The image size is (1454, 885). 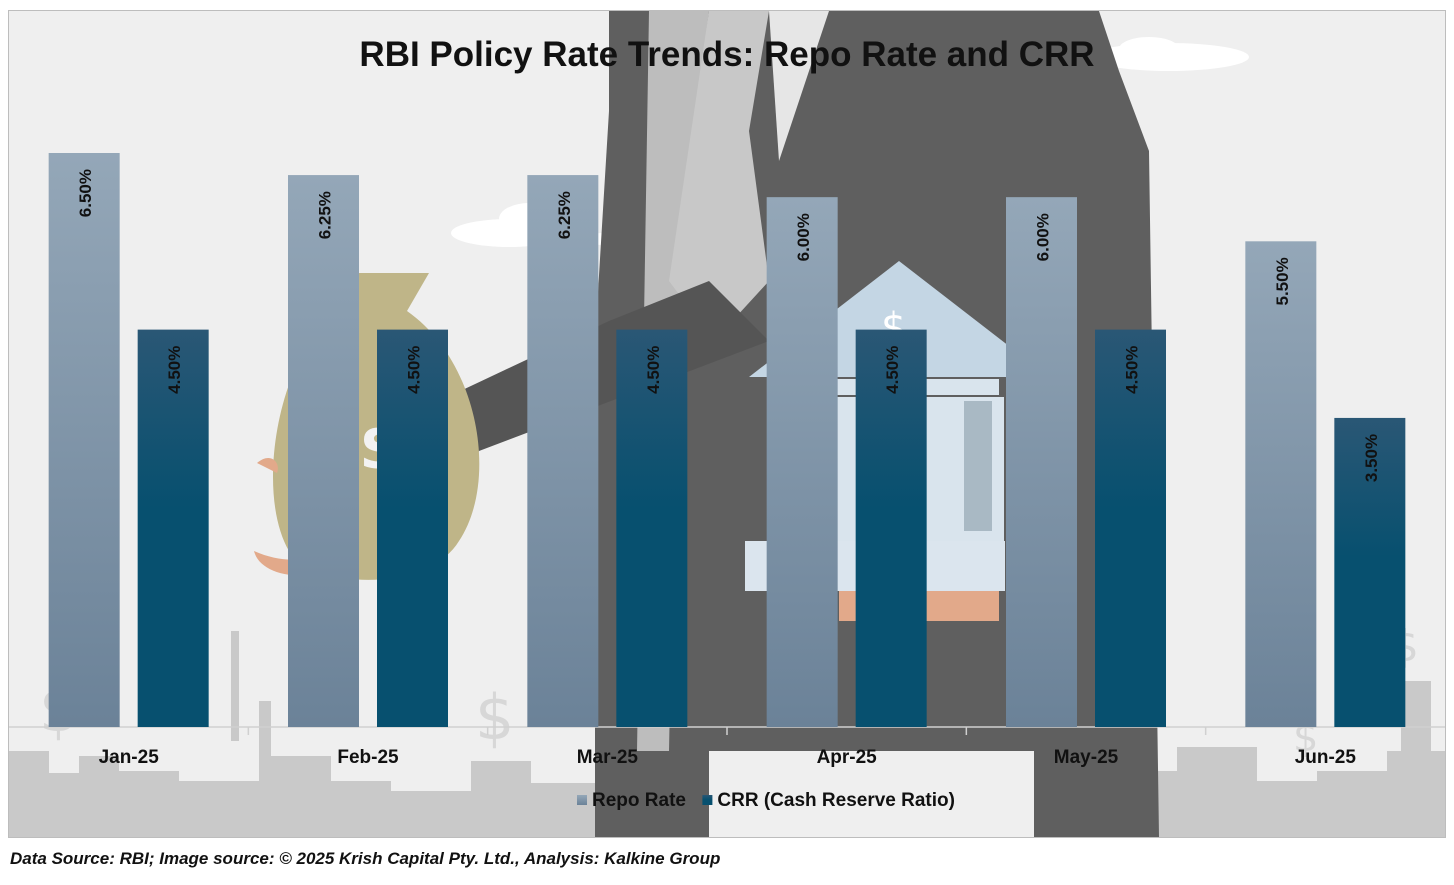 I want to click on x-tick-label: Jun-25, so click(x=1326, y=757).